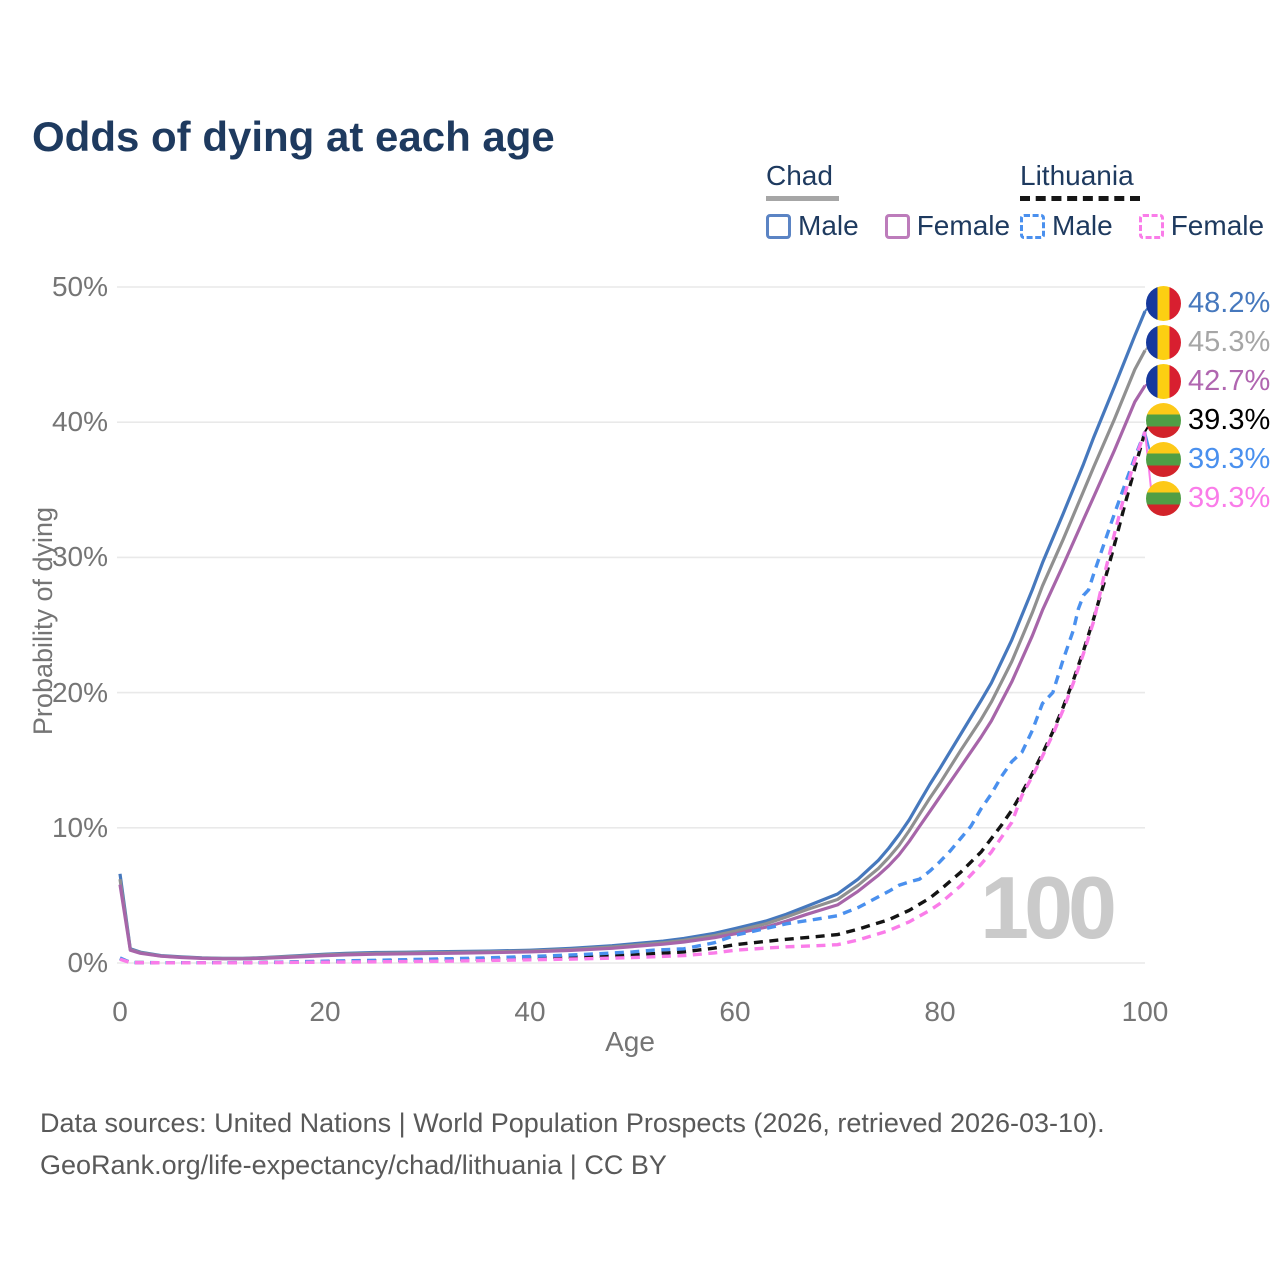 The height and width of the screenshot is (1280, 1280). I want to click on end-value-label: 48.2%, so click(1229, 302).